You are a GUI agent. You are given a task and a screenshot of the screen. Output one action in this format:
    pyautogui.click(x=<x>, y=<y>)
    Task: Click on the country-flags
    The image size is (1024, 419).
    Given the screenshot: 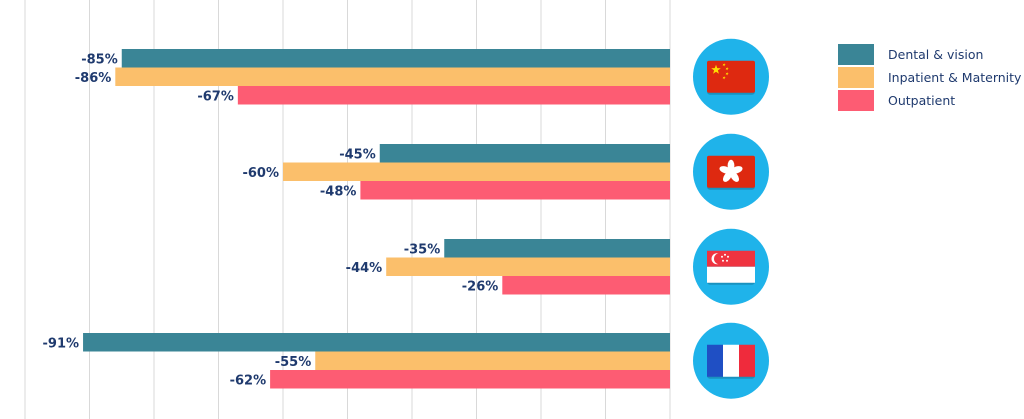 What is the action you would take?
    pyautogui.click(x=731, y=218)
    